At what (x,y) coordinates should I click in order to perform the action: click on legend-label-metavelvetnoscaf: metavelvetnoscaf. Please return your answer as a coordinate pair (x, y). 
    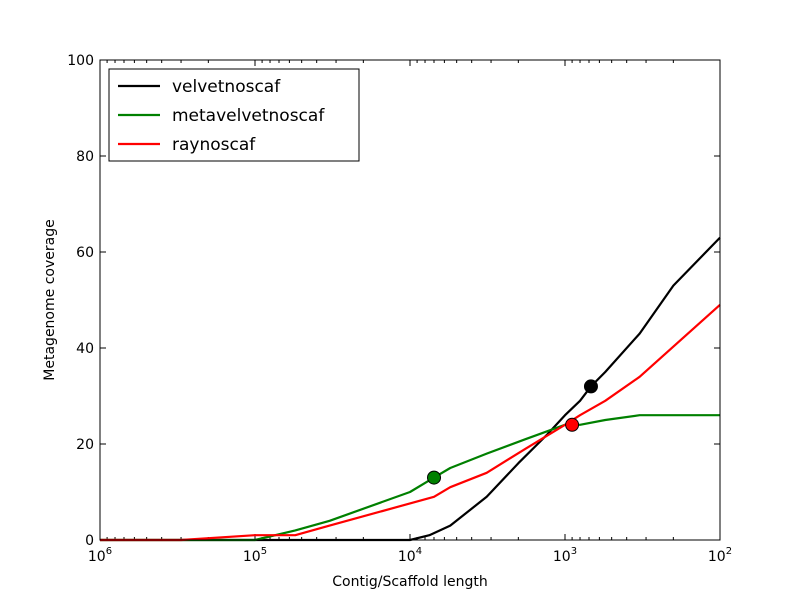
    Looking at the image, I should click on (248, 116).